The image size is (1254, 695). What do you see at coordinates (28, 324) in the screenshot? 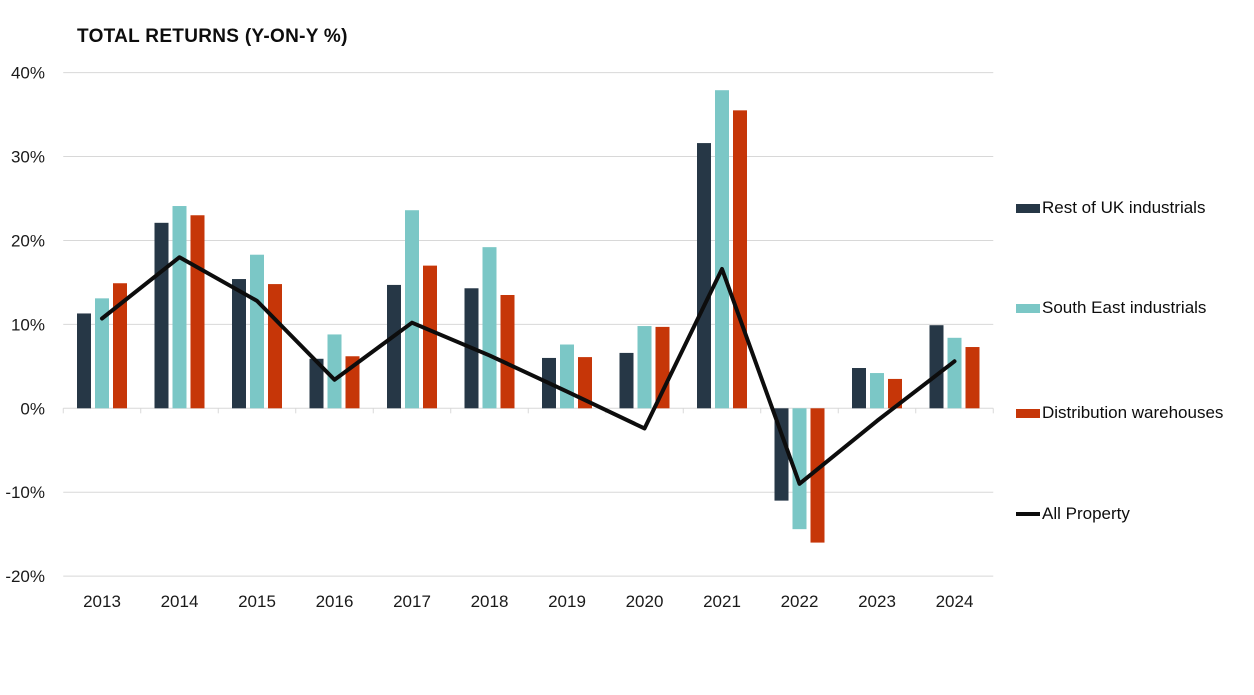
I see `y-axis-tick-label: 10%` at bounding box center [28, 324].